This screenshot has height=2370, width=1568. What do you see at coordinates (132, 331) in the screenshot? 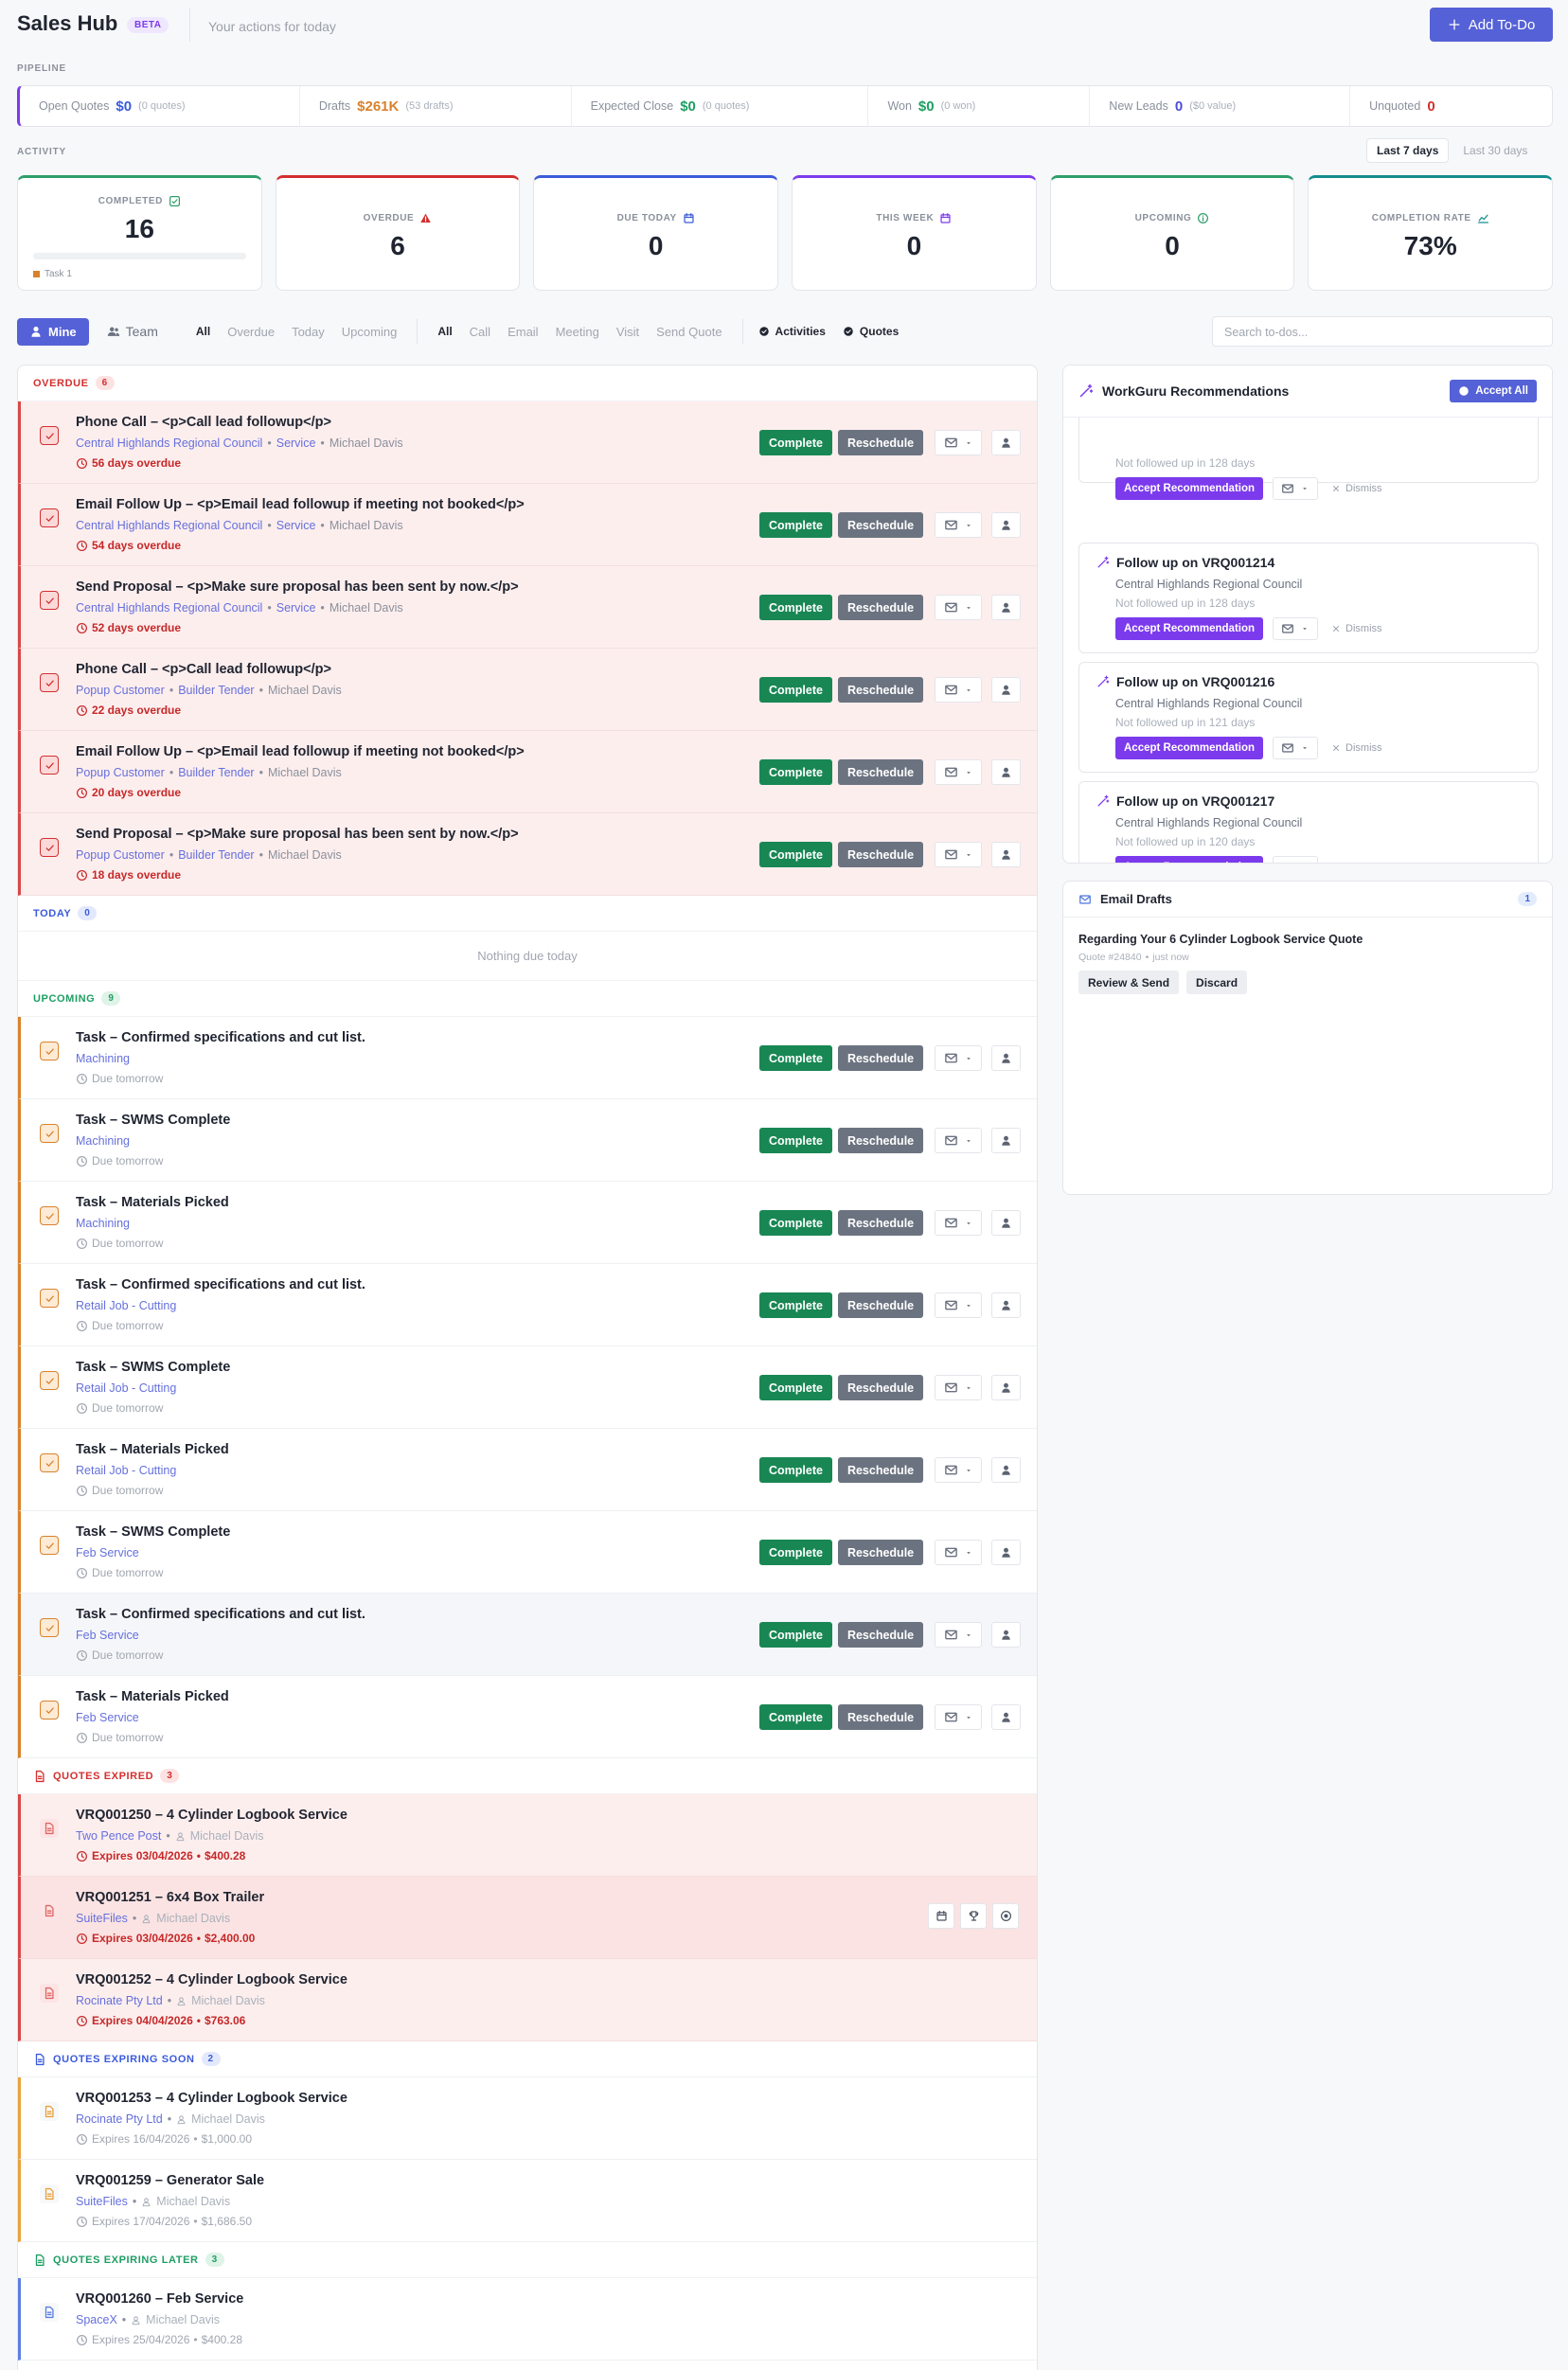
I see `owner-filter: Team` at bounding box center [132, 331].